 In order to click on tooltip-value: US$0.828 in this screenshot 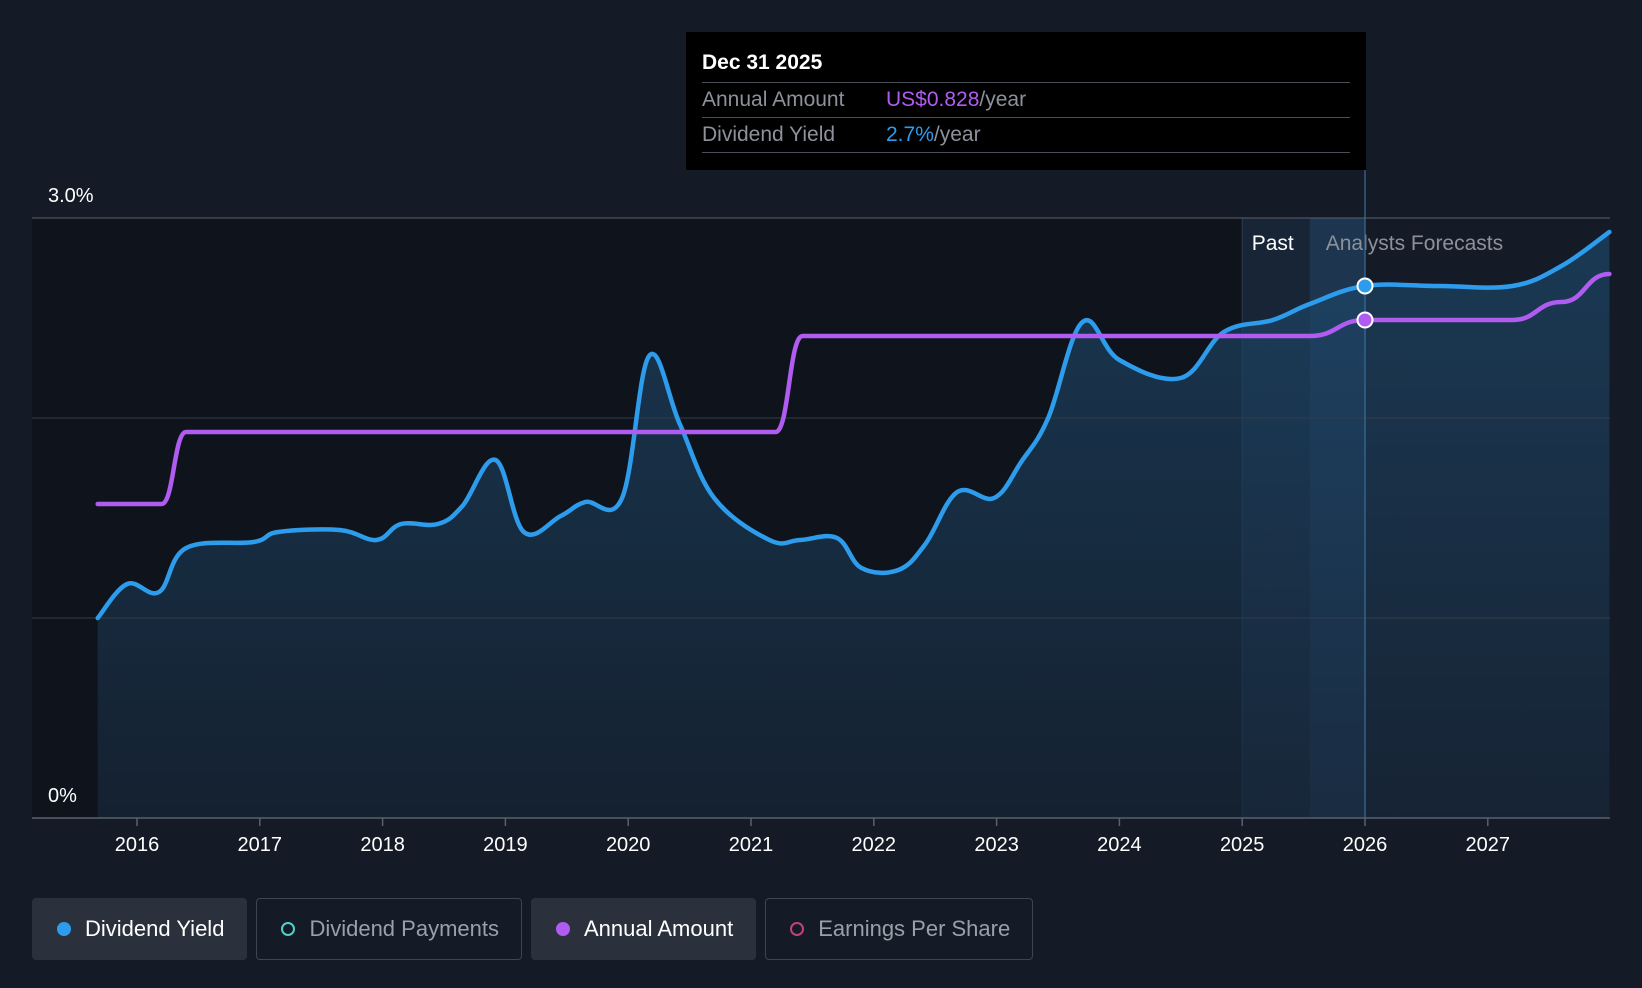, I will do `click(933, 99)`.